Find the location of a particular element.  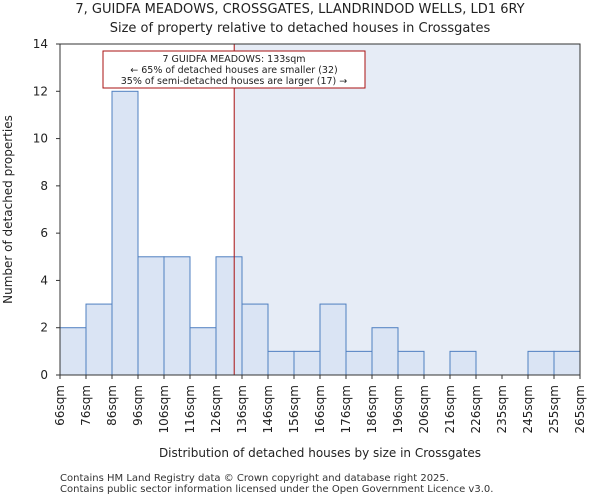

x-tick-label: 126sqm is located at coordinates (216, 409).